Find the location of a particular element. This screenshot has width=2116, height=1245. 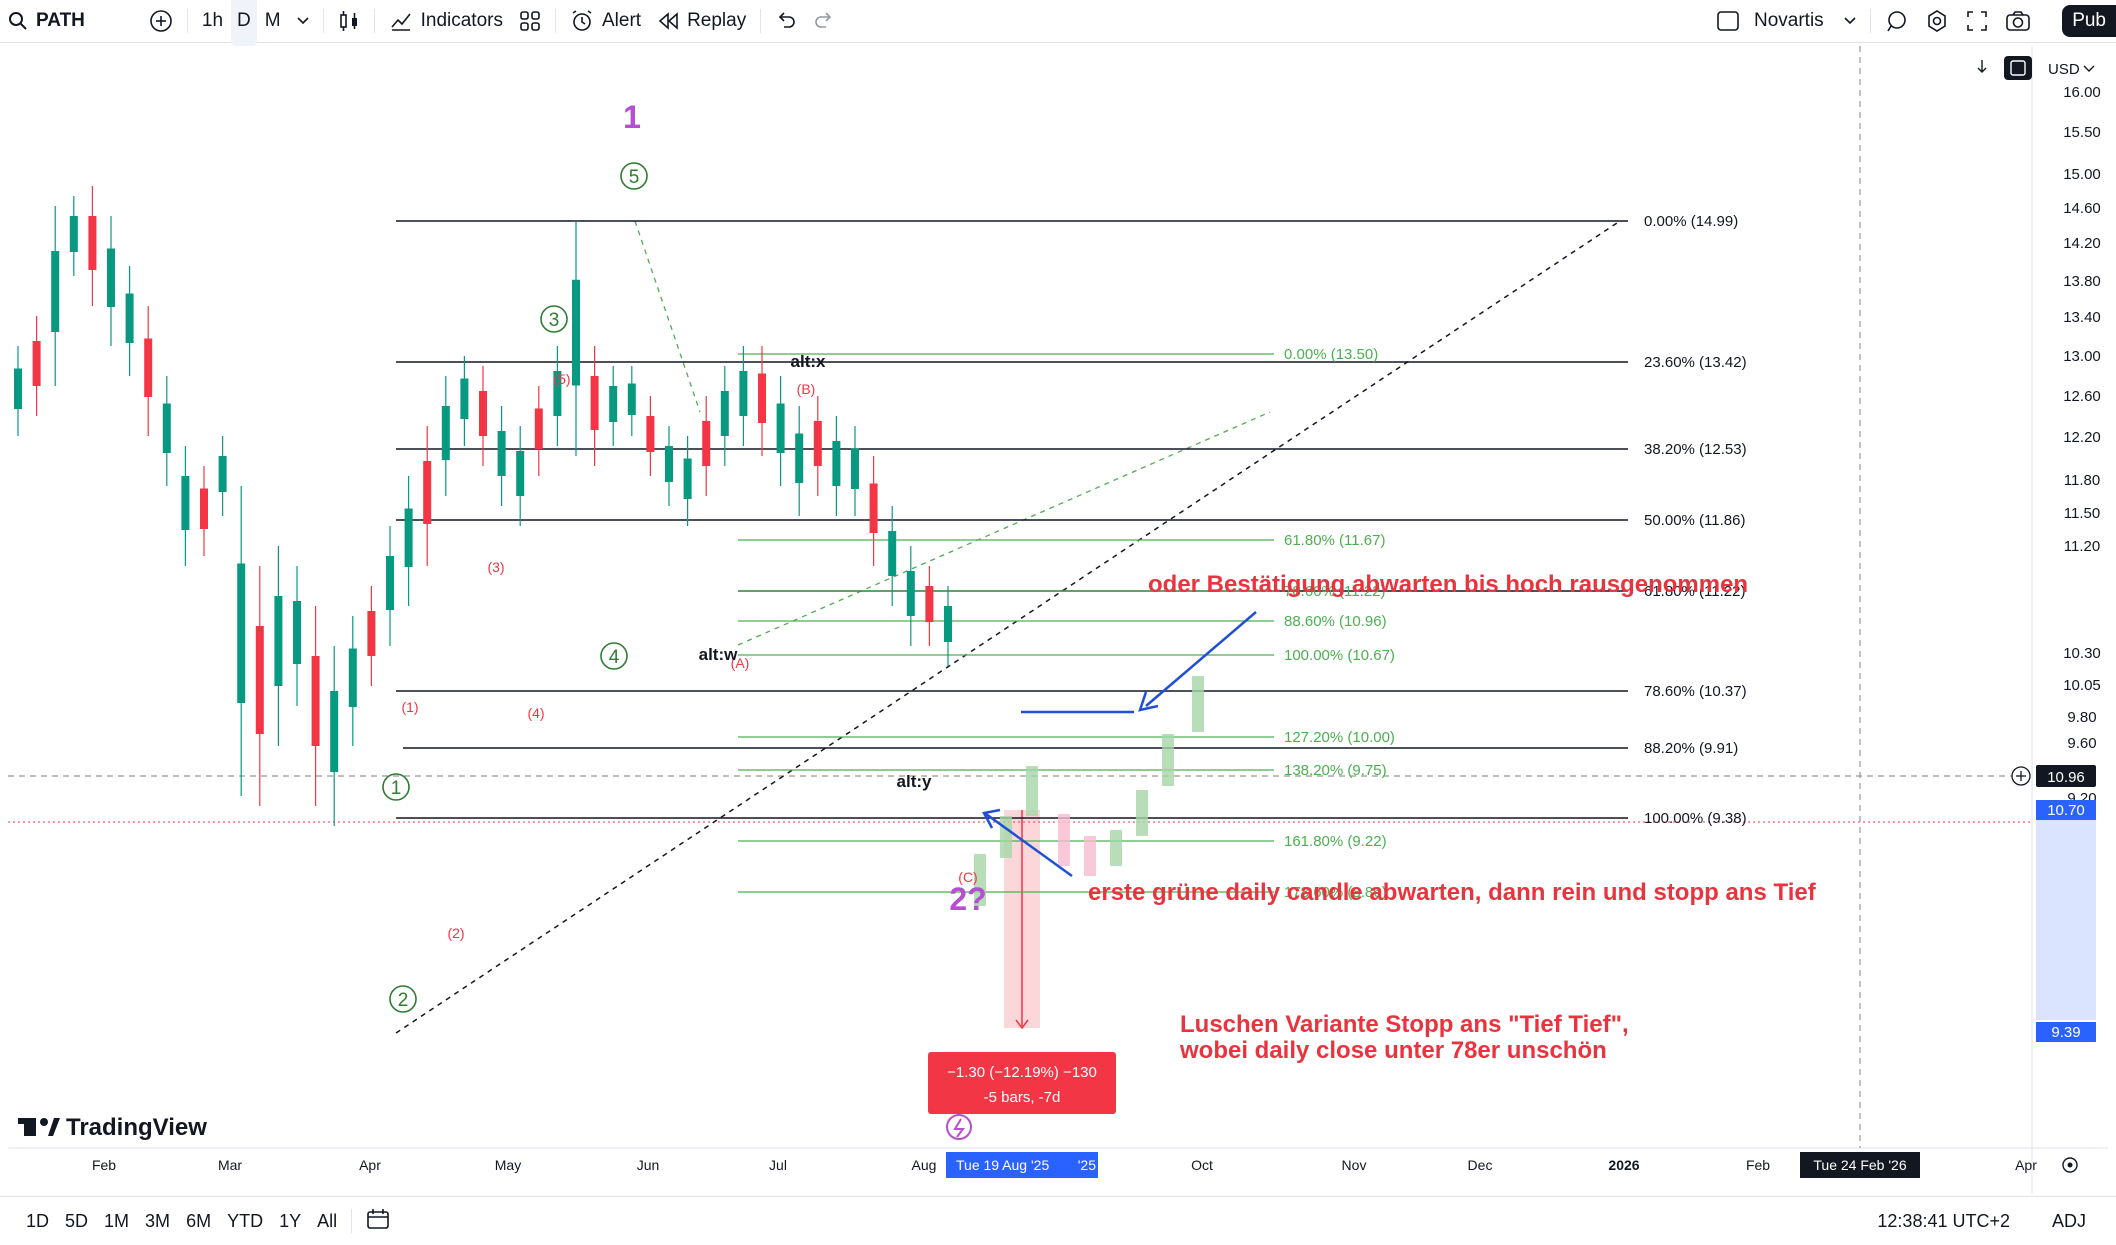

range-1y: 1Y is located at coordinates (290, 1220).